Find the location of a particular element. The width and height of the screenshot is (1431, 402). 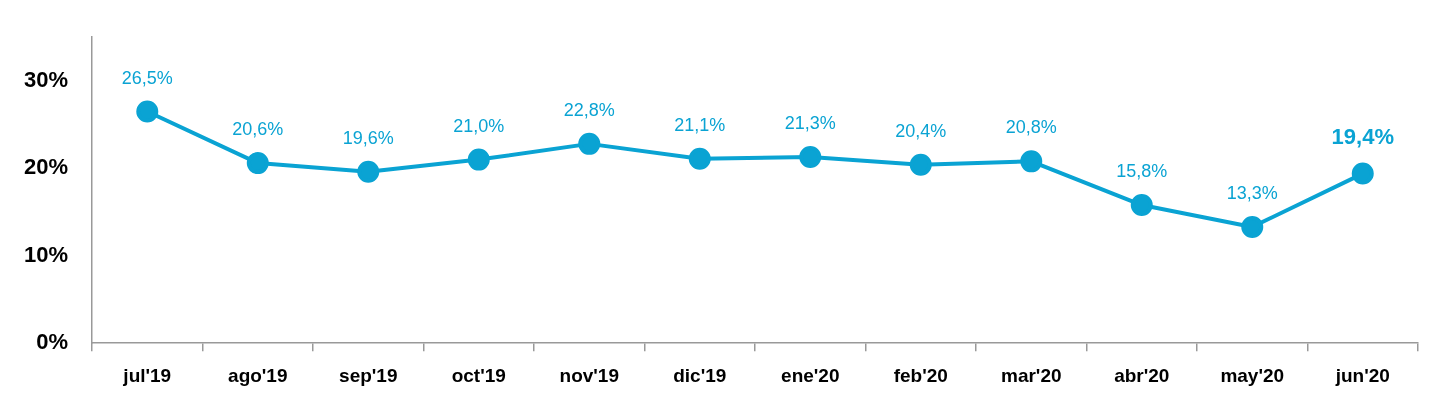

x-tick-label: oct'19 is located at coordinates (478, 375).